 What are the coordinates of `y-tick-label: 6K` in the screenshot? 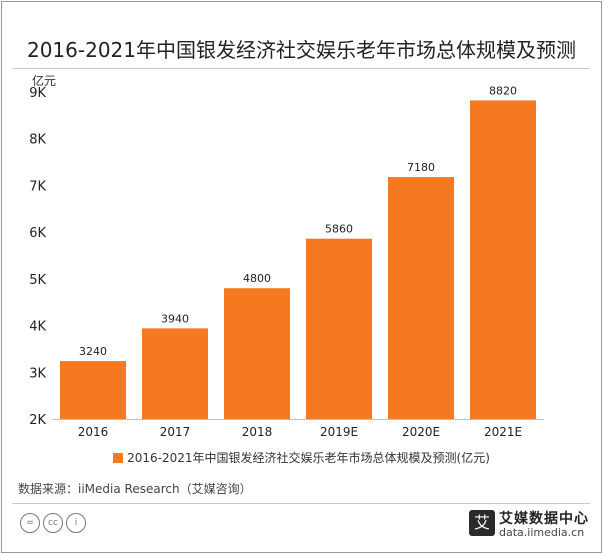 It's located at (37, 233).